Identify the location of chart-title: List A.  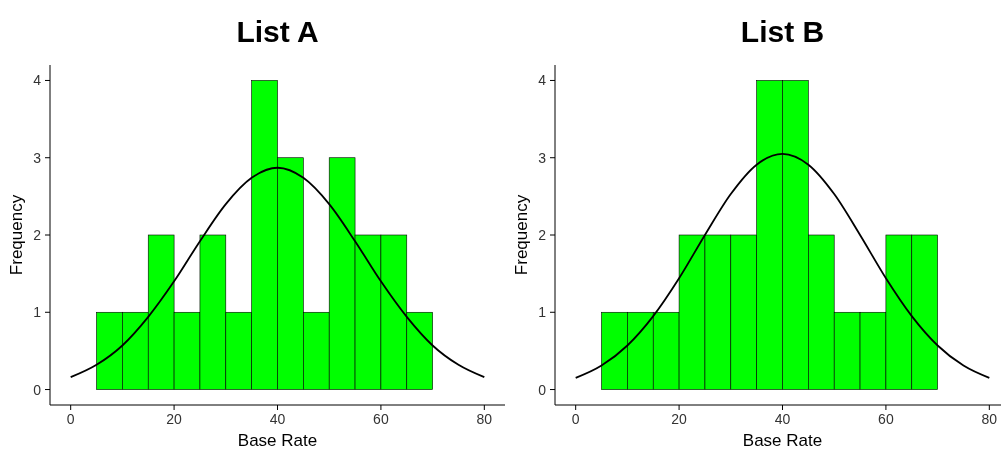
(277, 31).